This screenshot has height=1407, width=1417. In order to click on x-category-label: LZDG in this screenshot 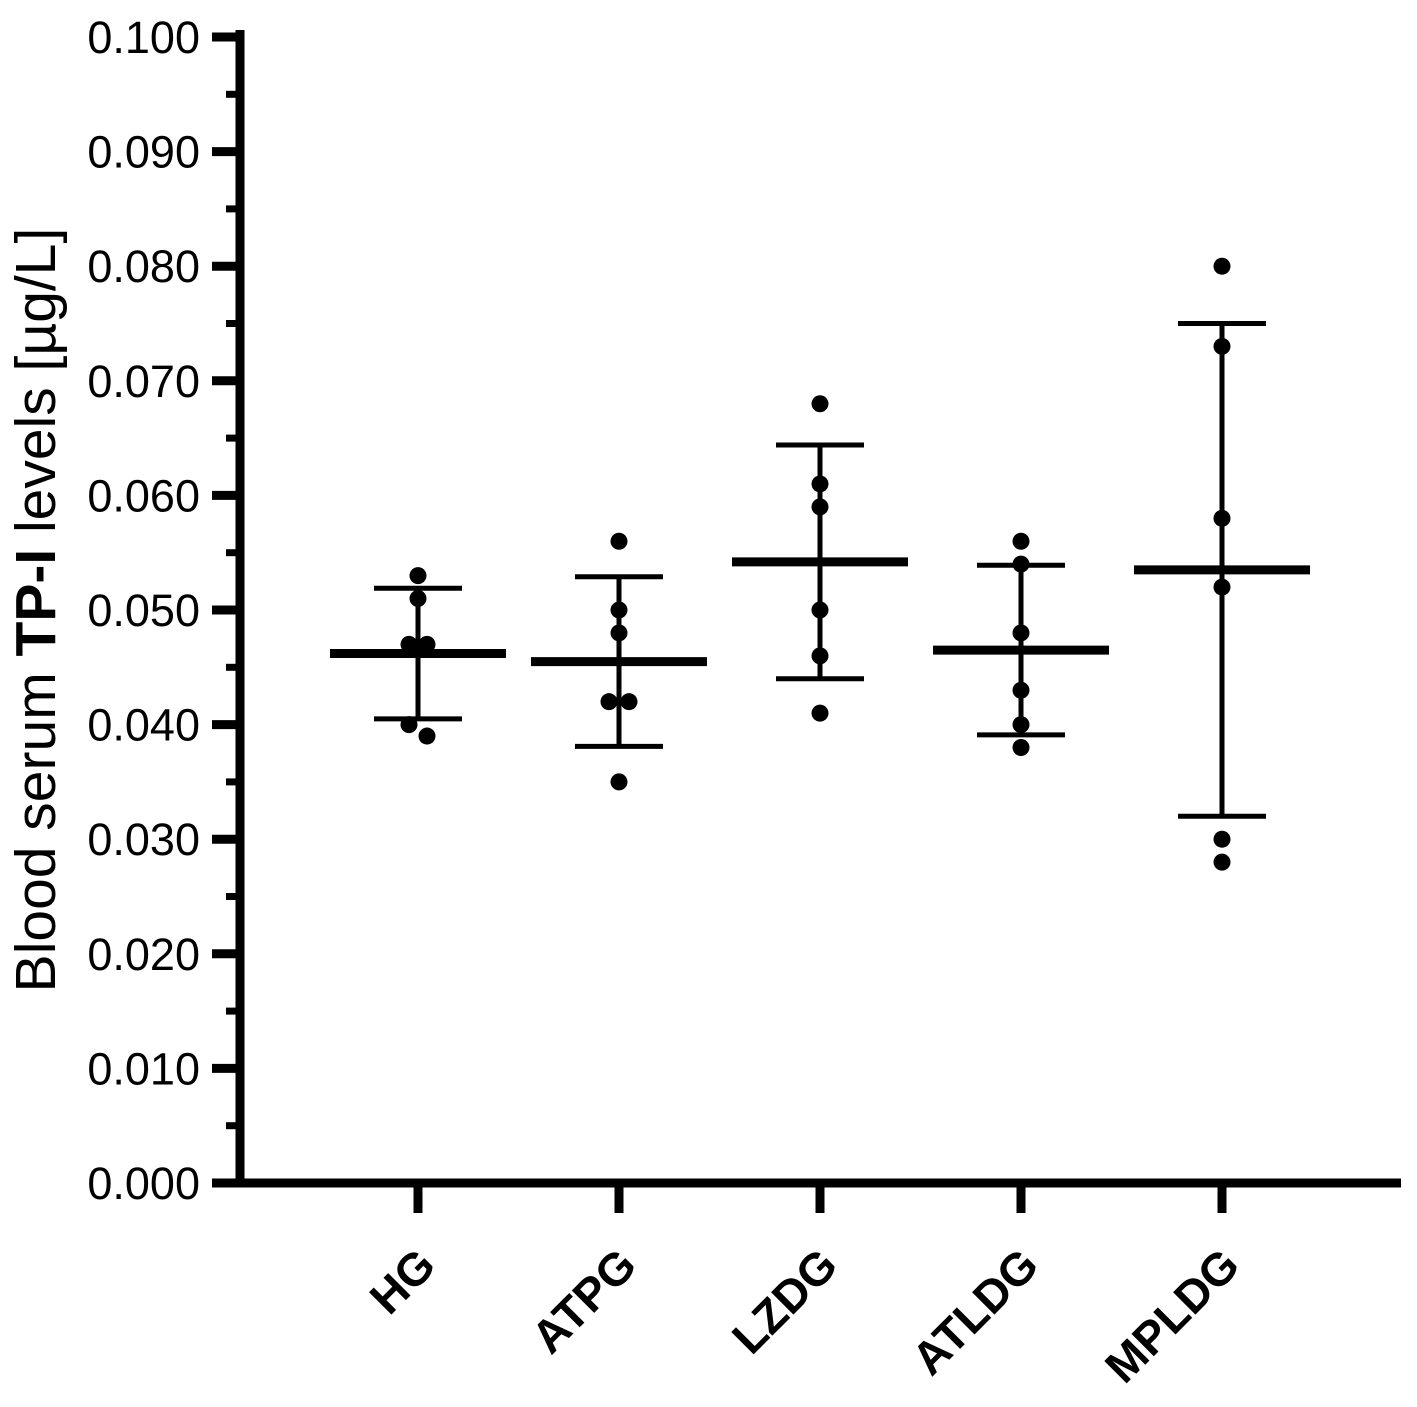, I will do `click(784, 1300)`.